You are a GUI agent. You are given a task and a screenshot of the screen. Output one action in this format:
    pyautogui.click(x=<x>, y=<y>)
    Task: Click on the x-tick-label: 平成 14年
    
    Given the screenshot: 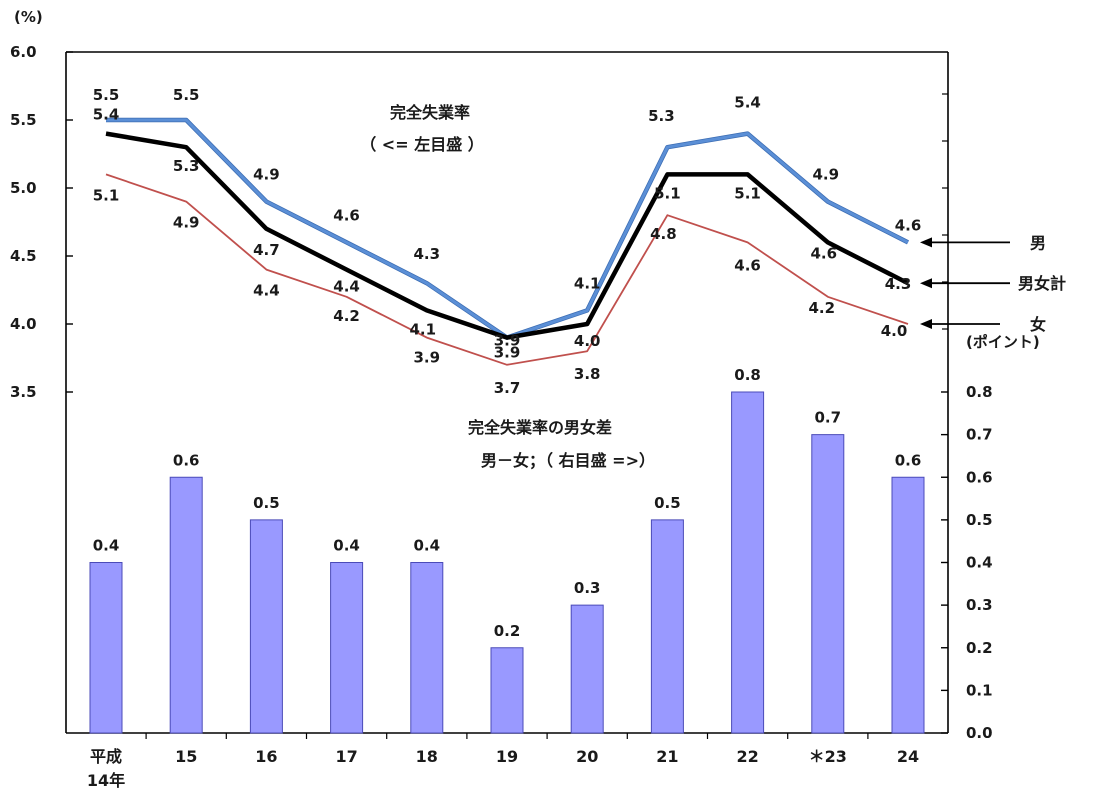 What is the action you would take?
    pyautogui.click(x=106, y=768)
    